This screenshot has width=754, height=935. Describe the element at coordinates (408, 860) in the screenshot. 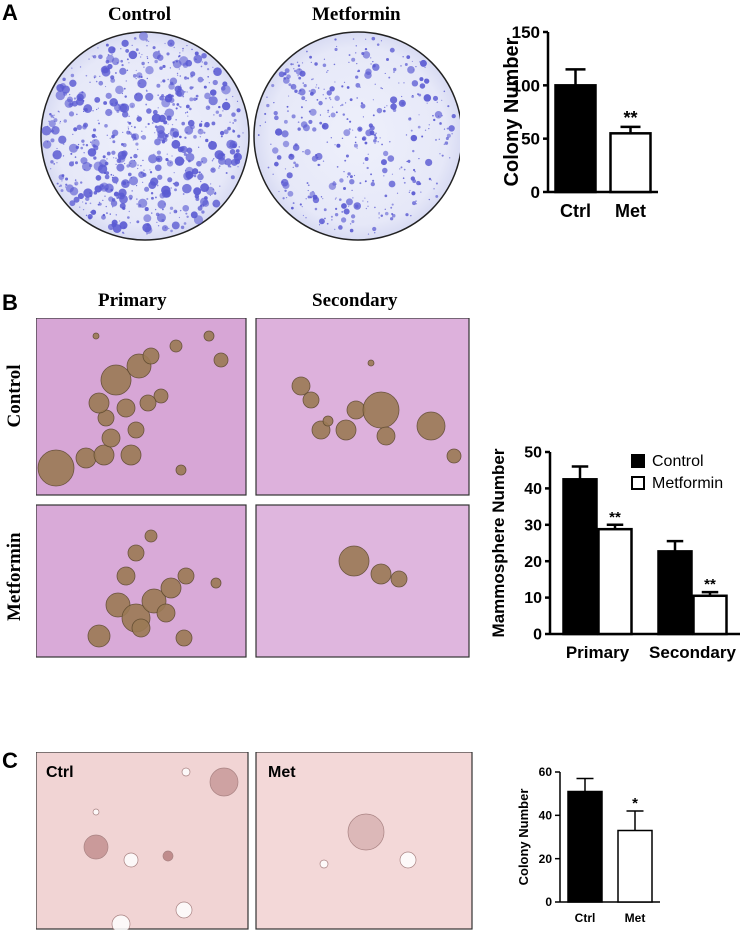

I see `cell` at that location.